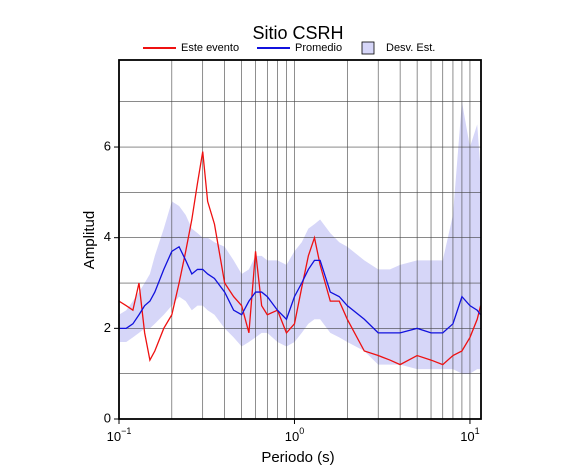 The width and height of the screenshot is (586, 475). I want to click on legend-label: Promedio, so click(318, 48).